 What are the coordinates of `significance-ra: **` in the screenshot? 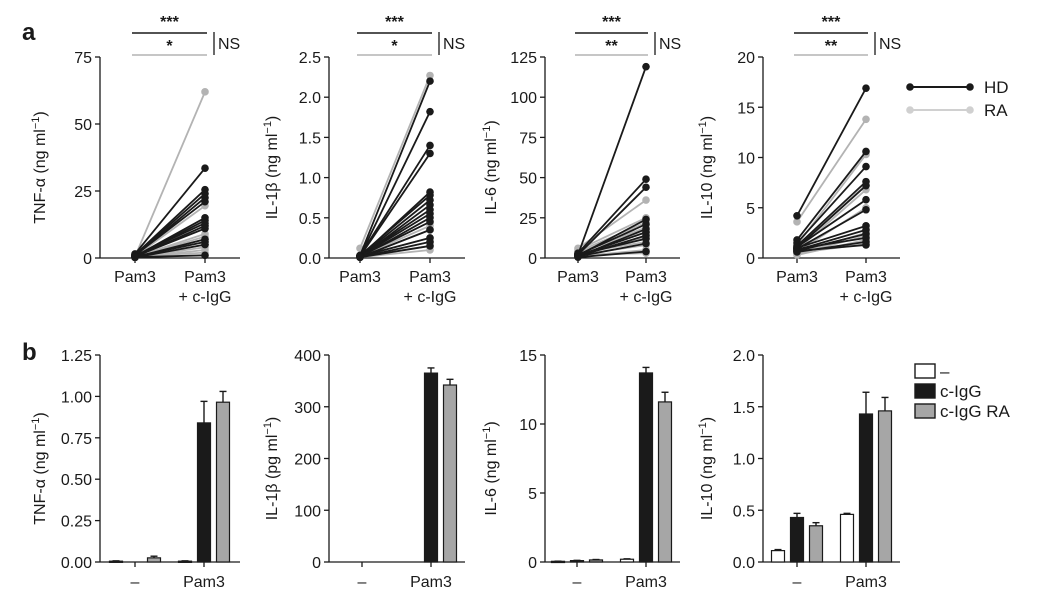 It's located at (611, 46).